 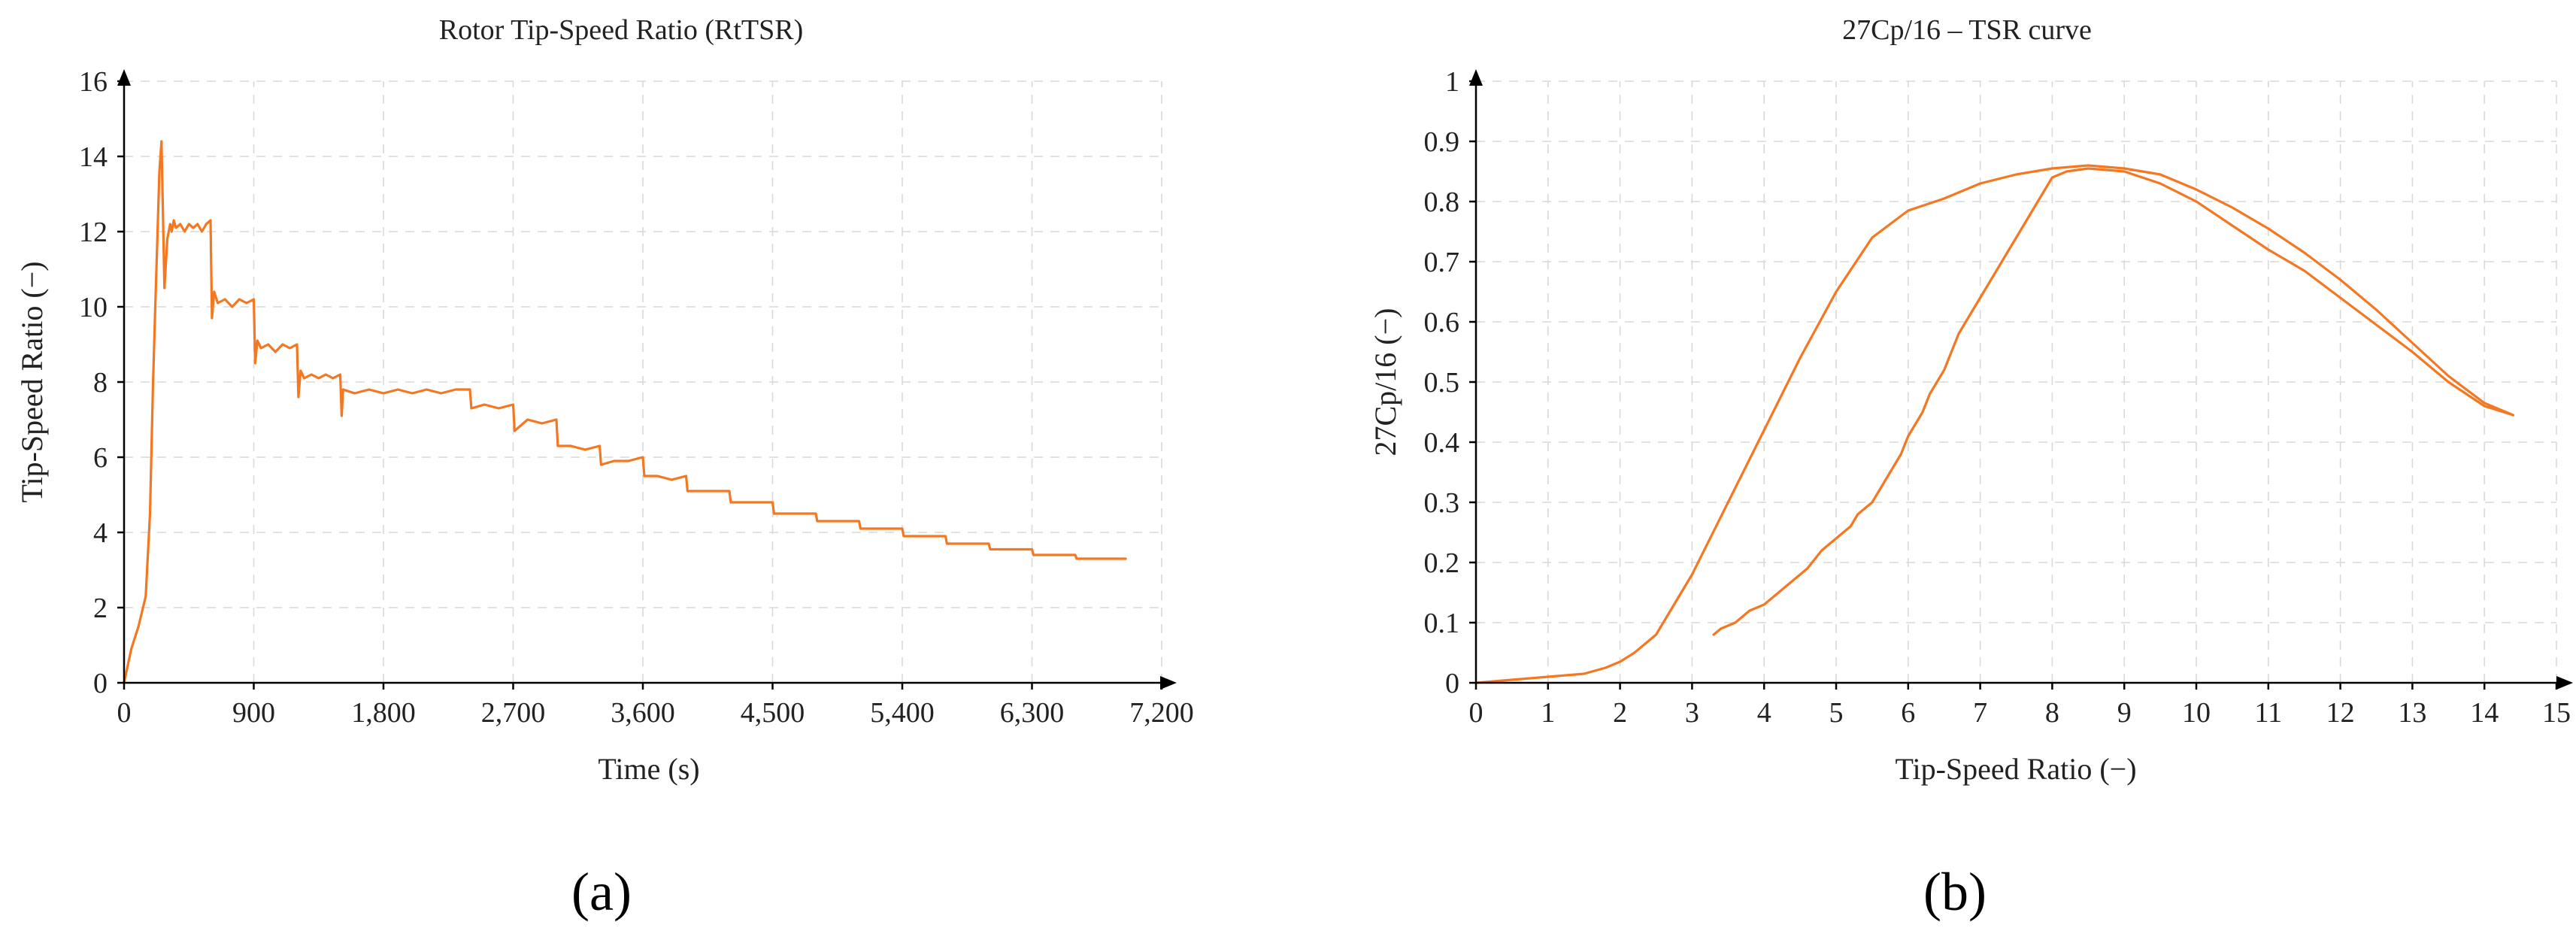 What do you see at coordinates (2556, 713) in the screenshot?
I see `x-tick-label: 15` at bounding box center [2556, 713].